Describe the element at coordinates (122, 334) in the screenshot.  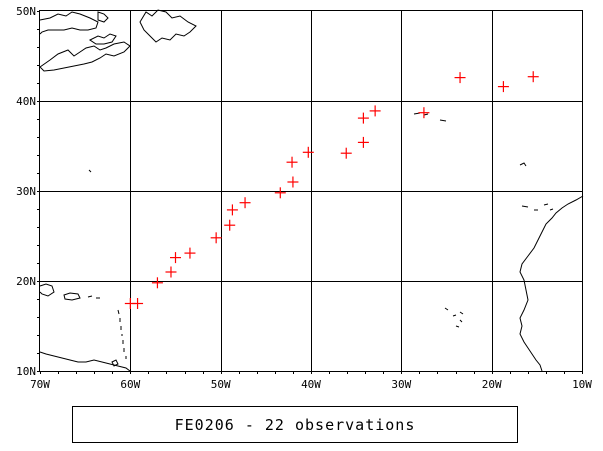
I see `coast-lesser-antilles` at that location.